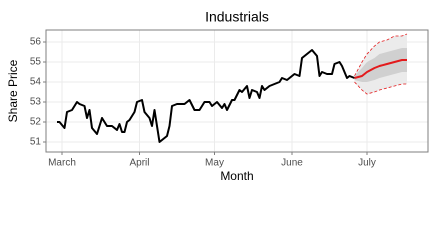 The image size is (439, 240). I want to click on x-tick-label: April, so click(139, 163).